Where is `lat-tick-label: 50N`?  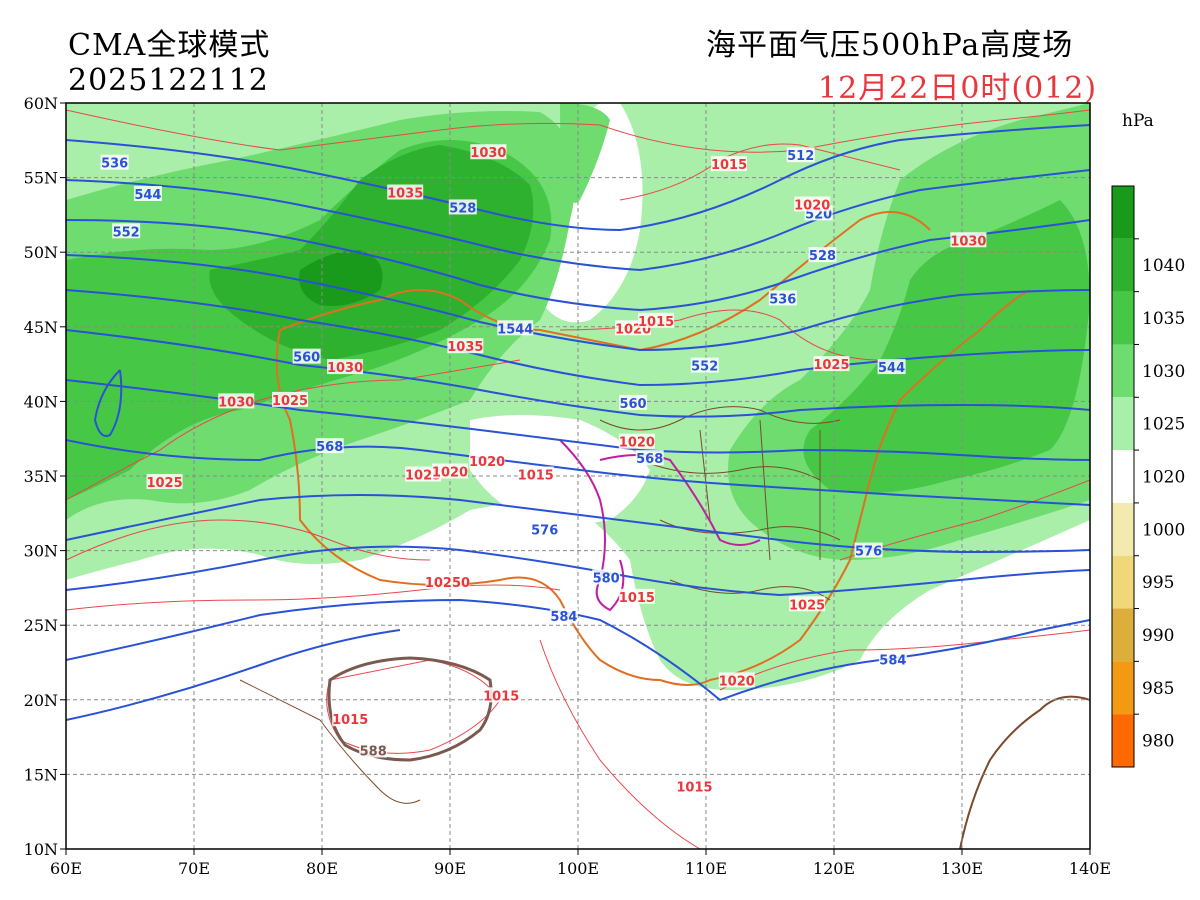
lat-tick-label: 50N is located at coordinates (41, 252).